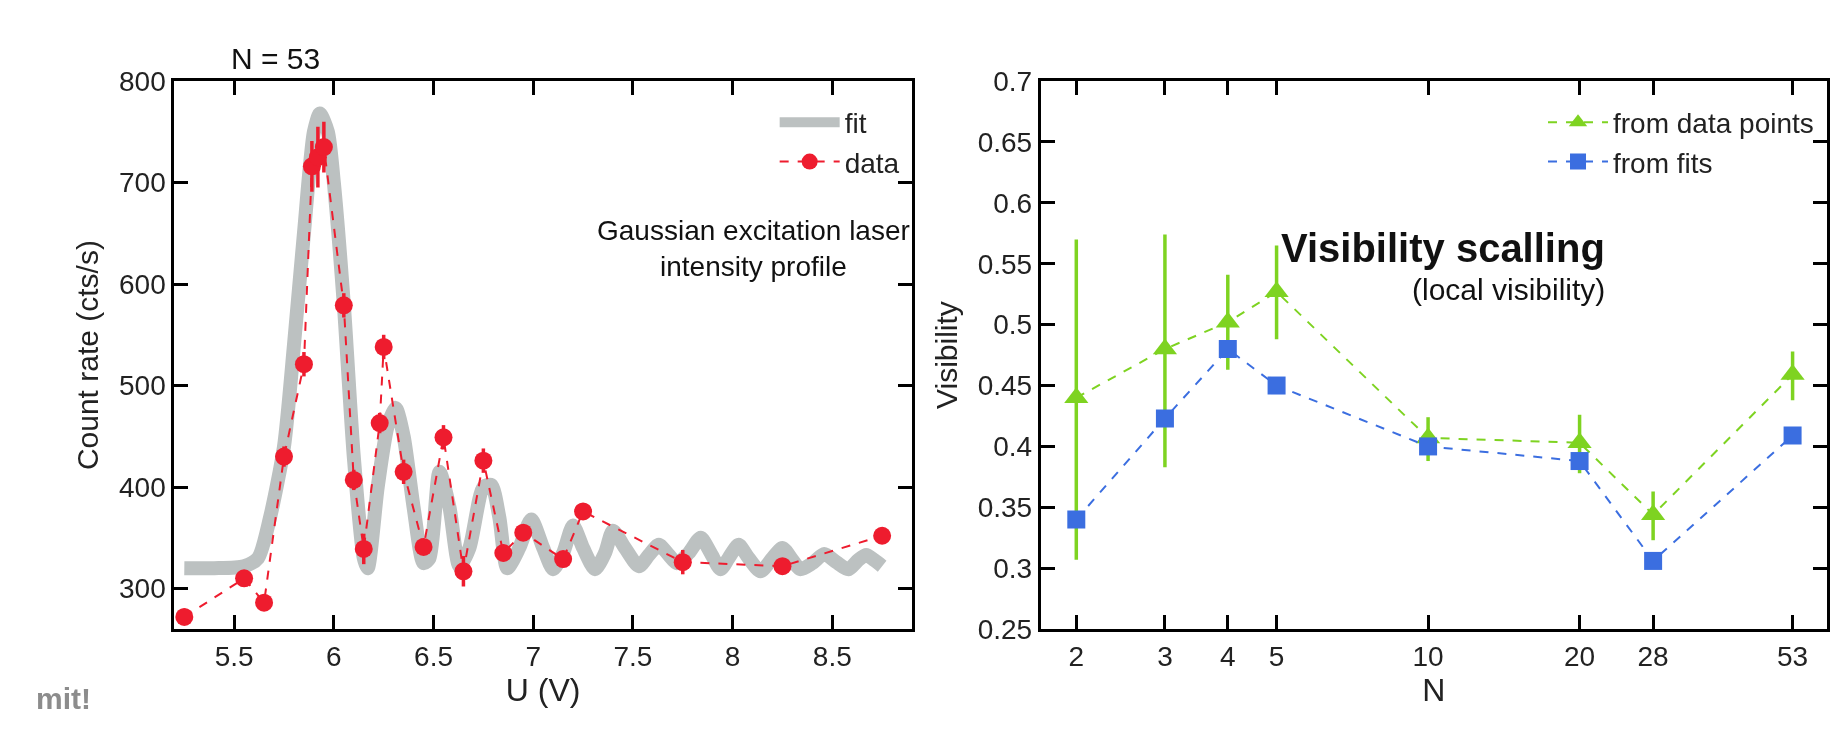  What do you see at coordinates (1434, 689) in the screenshot?
I see `x-axis-title: N` at bounding box center [1434, 689].